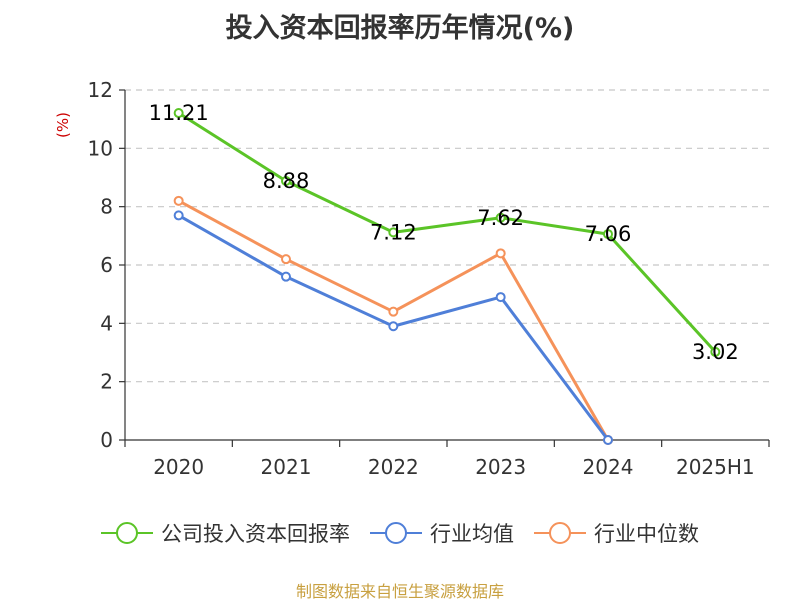 The height and width of the screenshot is (602, 800). I want to click on x-tick-label: 2024, so click(608, 467).